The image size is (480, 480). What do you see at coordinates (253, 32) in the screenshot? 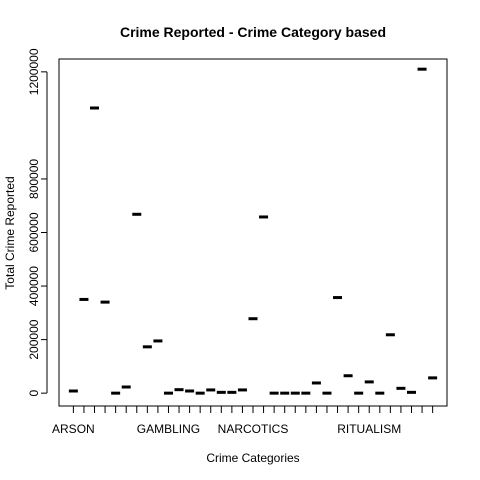
I see `chart-title: Crime Reported - Crime Category based` at bounding box center [253, 32].